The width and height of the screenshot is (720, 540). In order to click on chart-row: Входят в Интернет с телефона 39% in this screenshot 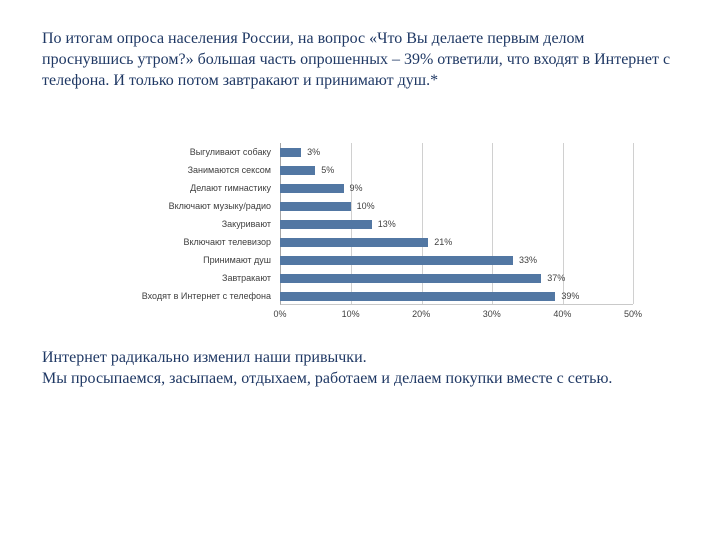, I will do `click(359, 296)`.